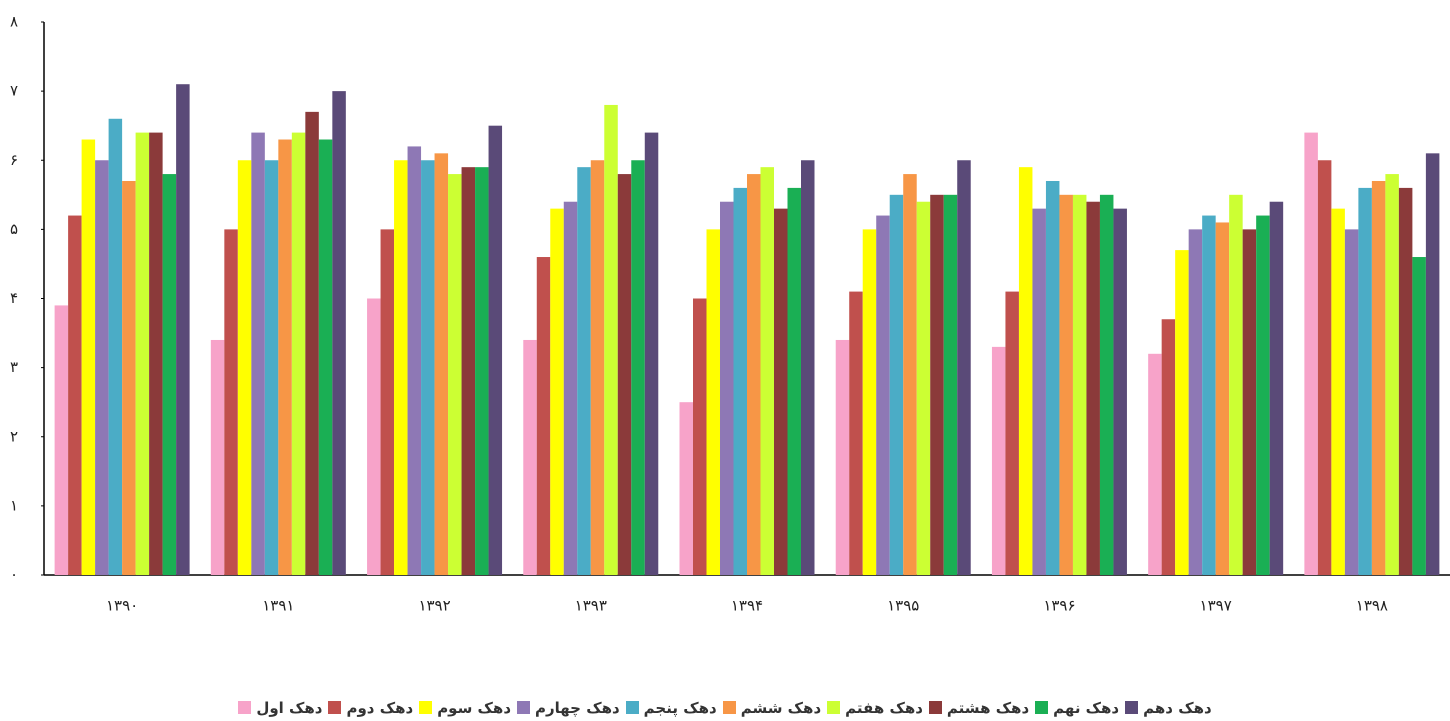 The image size is (1450, 721). What do you see at coordinates (1177, 707) in the screenshot?
I see `legend-label: دهک دهم` at bounding box center [1177, 707].